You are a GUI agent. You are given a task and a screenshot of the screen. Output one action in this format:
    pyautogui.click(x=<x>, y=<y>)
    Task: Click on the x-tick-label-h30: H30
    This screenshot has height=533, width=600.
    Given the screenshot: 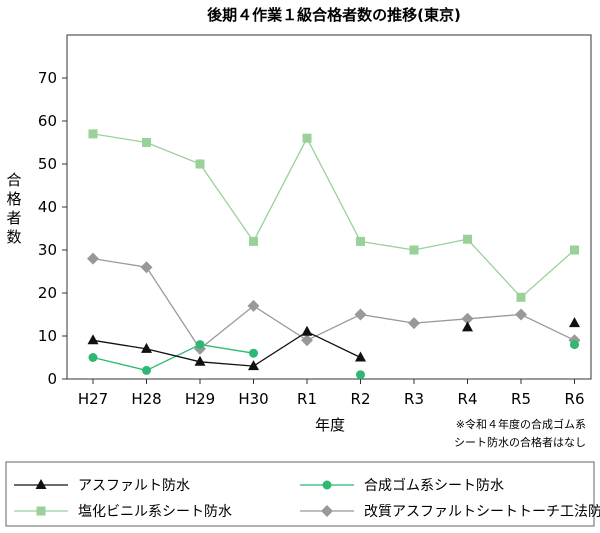 What is the action you would take?
    pyautogui.click(x=253, y=399)
    